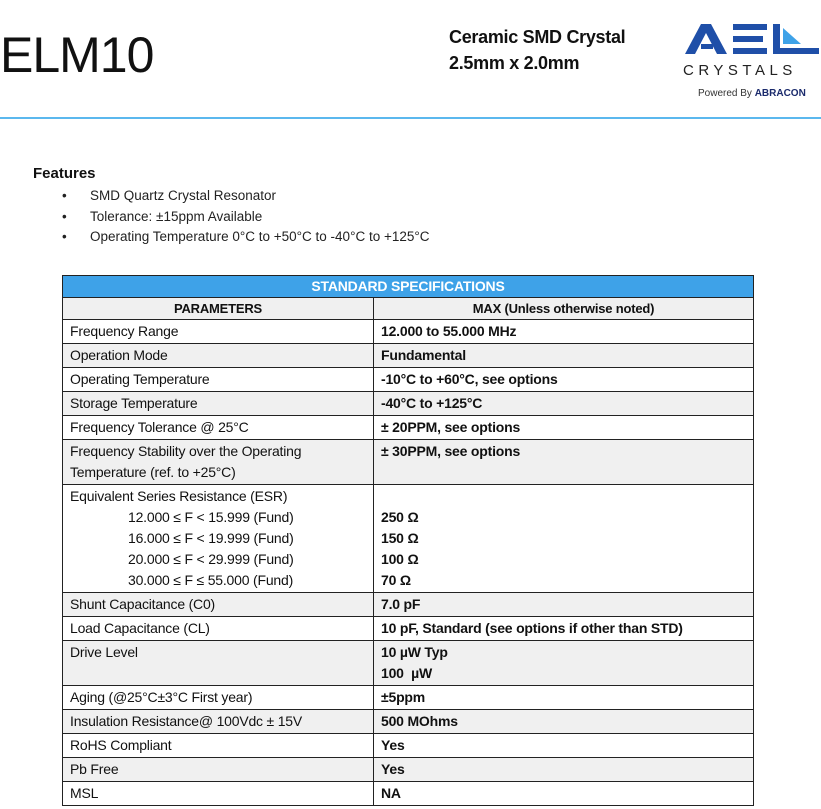  Describe the element at coordinates (246, 217) in the screenshot. I see `feature-item: Tolerance: ±15ppm Available` at that location.